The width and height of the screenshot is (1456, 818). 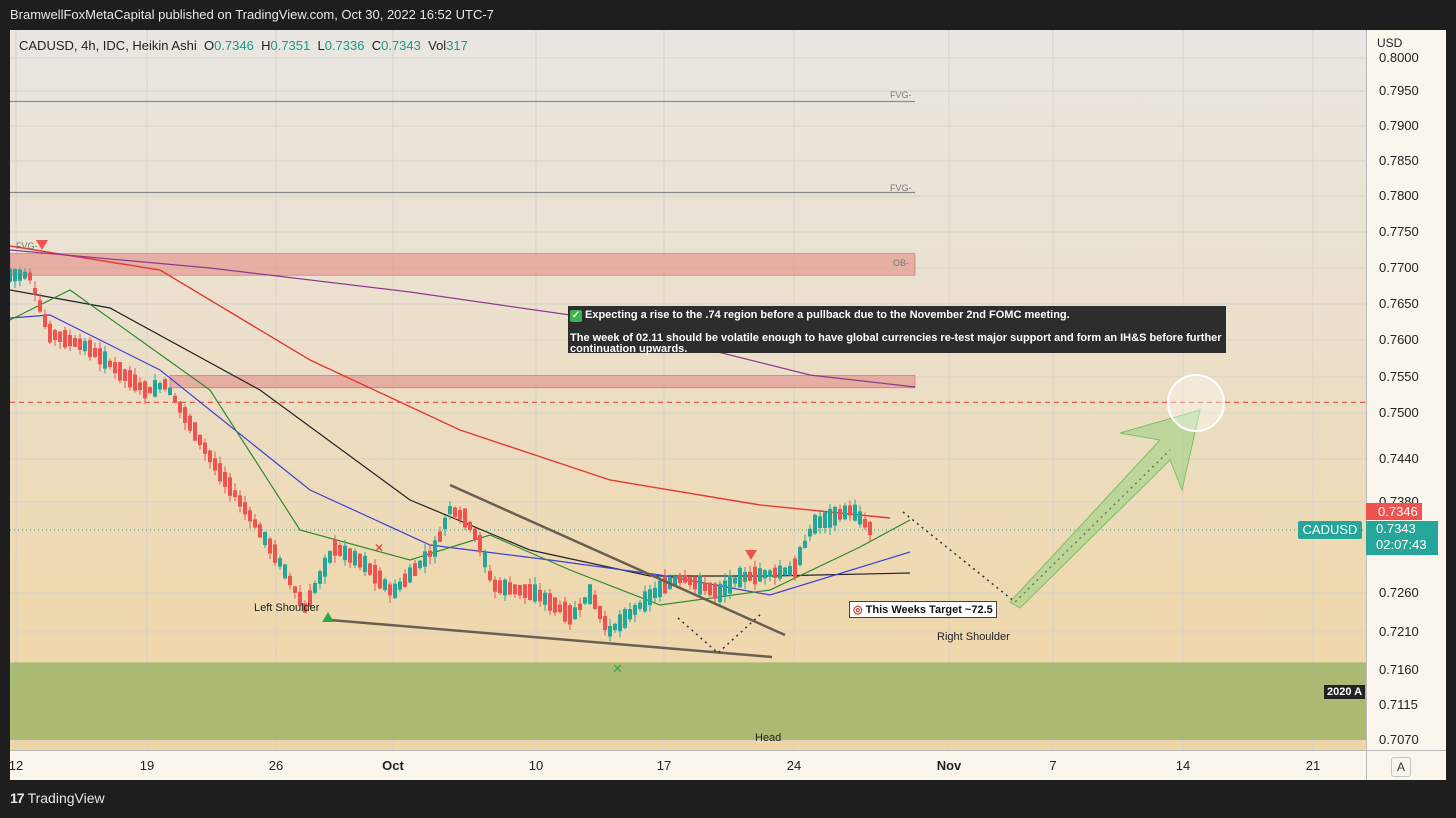 What do you see at coordinates (1399, 57) in the screenshot?
I see `price-tick-label: 0.8000` at bounding box center [1399, 57].